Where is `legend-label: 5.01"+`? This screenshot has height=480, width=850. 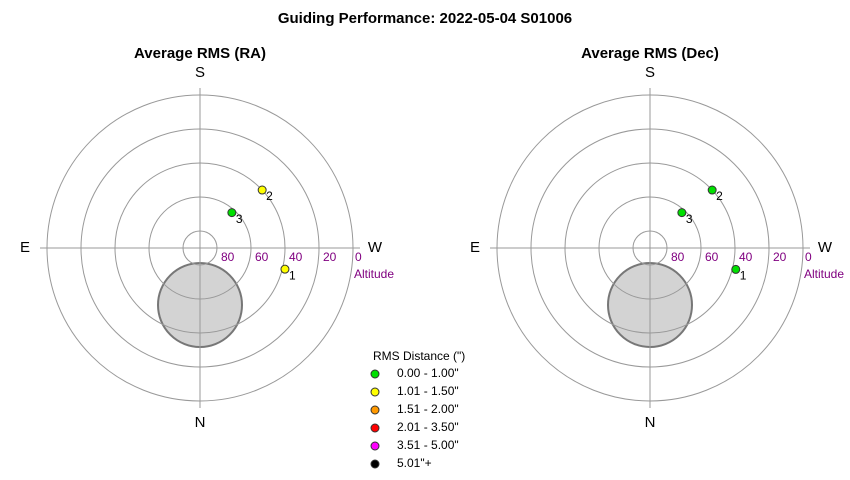 legend-label: 5.01"+ is located at coordinates (414, 463).